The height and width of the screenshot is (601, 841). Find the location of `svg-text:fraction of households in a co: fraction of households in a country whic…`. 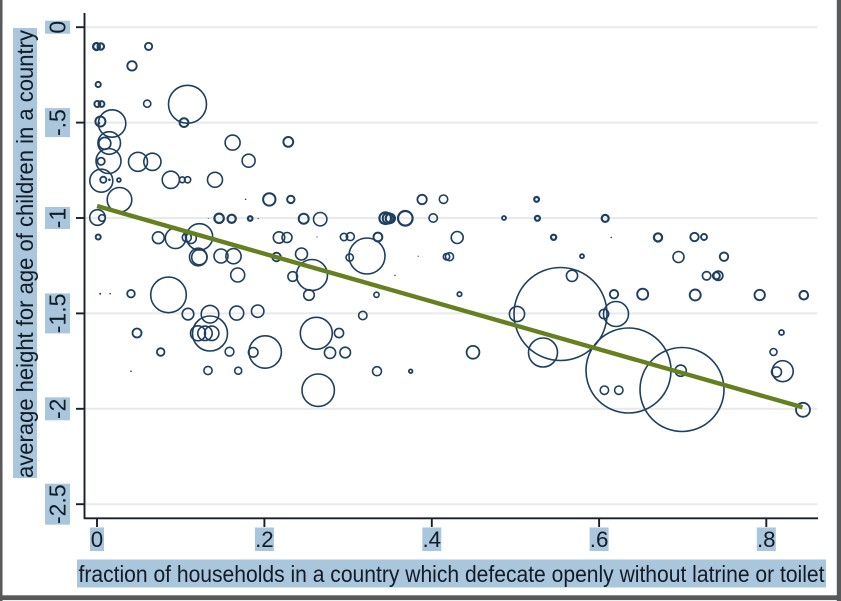

svg-text:fraction of households in a co: fraction of households in a country whic… is located at coordinates (452, 574).